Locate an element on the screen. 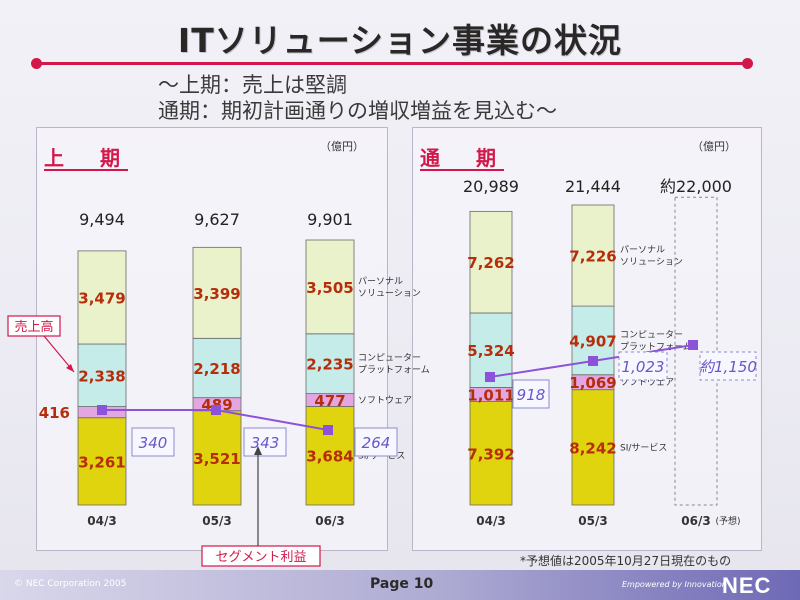 This screenshot has height=600, width=800. first-half-category-1: 04/3 is located at coordinates (101, 521).